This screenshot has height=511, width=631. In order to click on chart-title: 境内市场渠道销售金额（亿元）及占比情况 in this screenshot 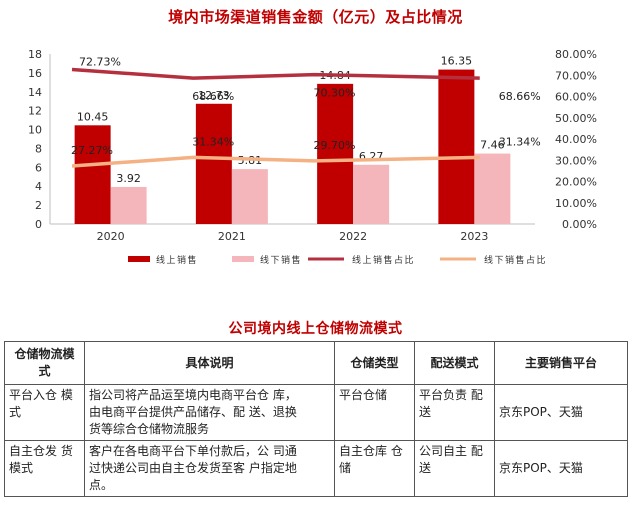, I will do `click(315, 17)`.